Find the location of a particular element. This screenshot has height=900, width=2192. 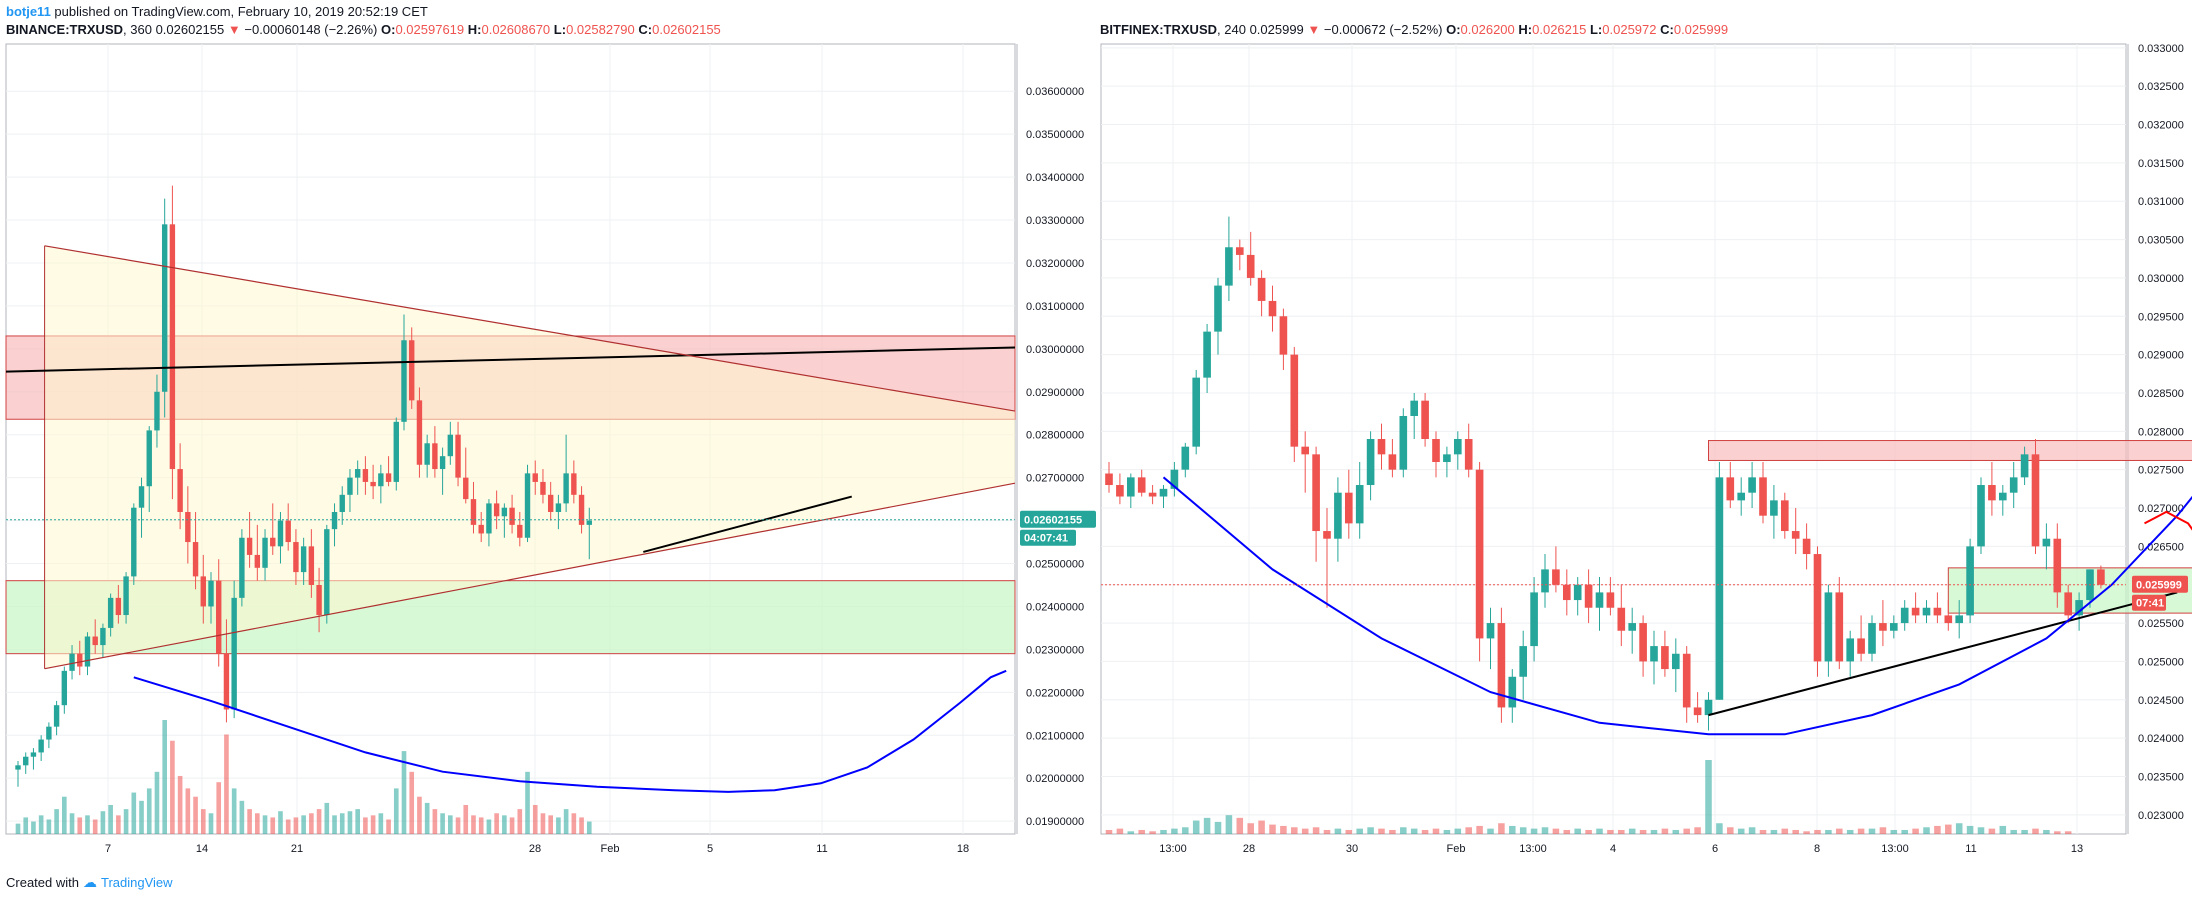

right-low: 0.025972 is located at coordinates (1629, 29).